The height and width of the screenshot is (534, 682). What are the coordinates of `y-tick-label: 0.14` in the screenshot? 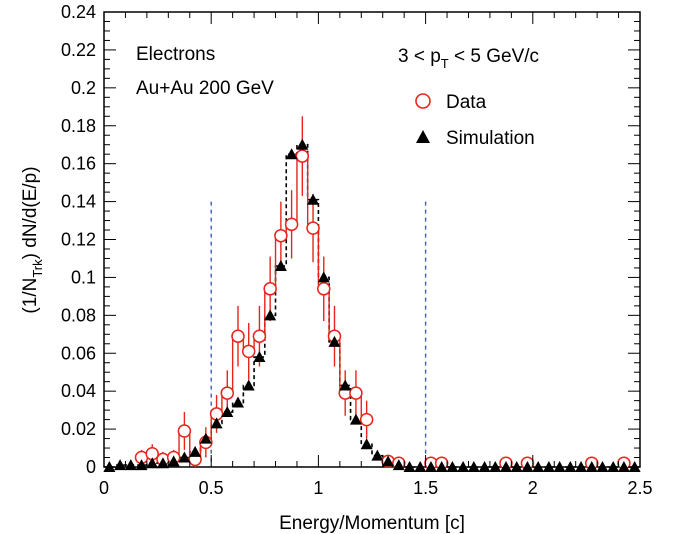 It's located at (78, 202).